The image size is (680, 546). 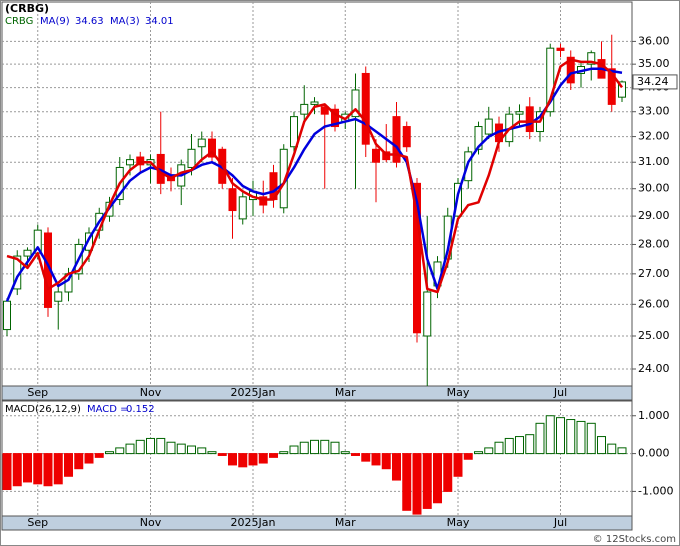 What do you see at coordinates (37, 392) in the screenshot?
I see `x-tick-label: Sep` at bounding box center [37, 392].